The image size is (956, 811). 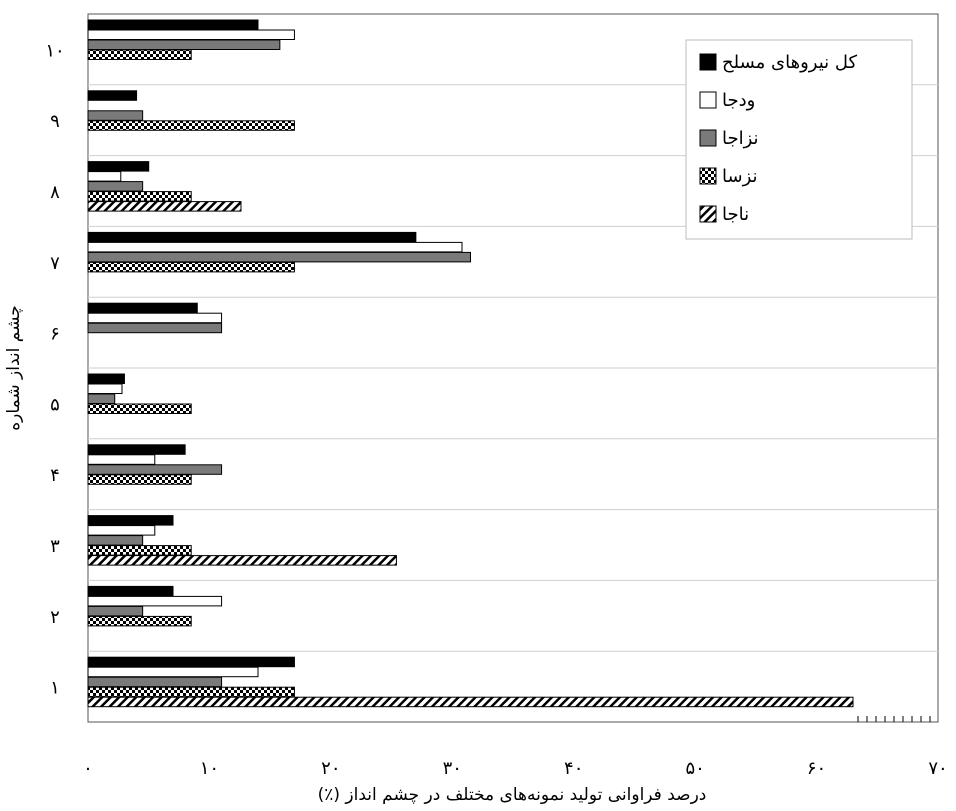 I want to click on x-tick-label: ۶۰, so click(x=816, y=768).